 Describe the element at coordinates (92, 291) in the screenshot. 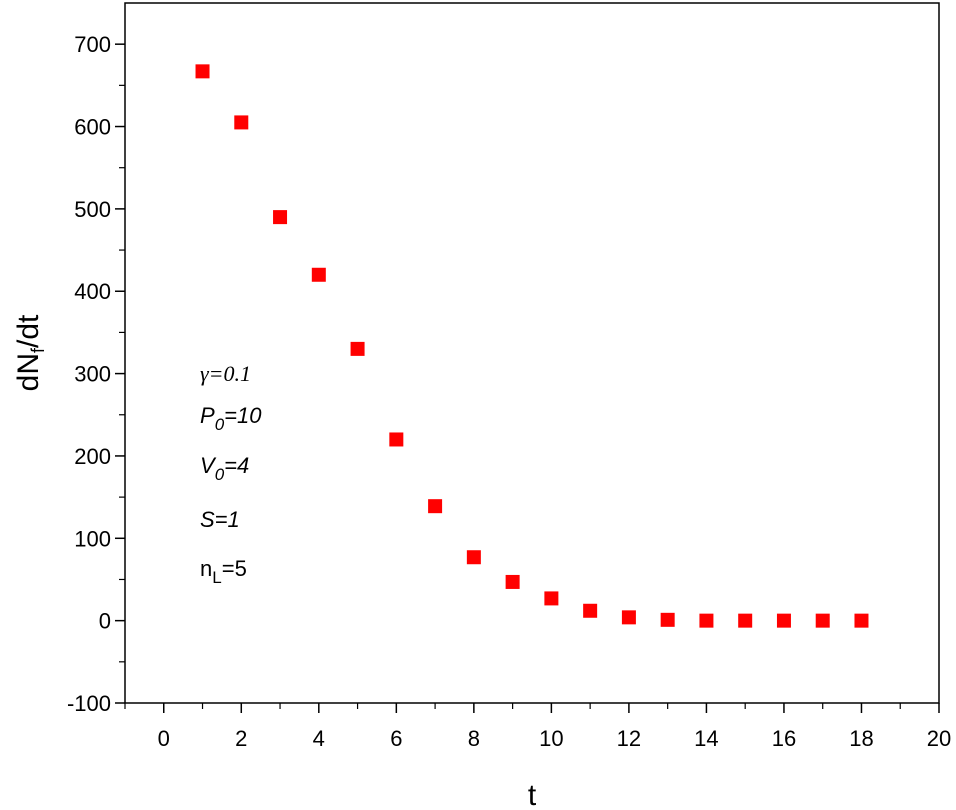

I see `y-tick-label: 400` at that location.